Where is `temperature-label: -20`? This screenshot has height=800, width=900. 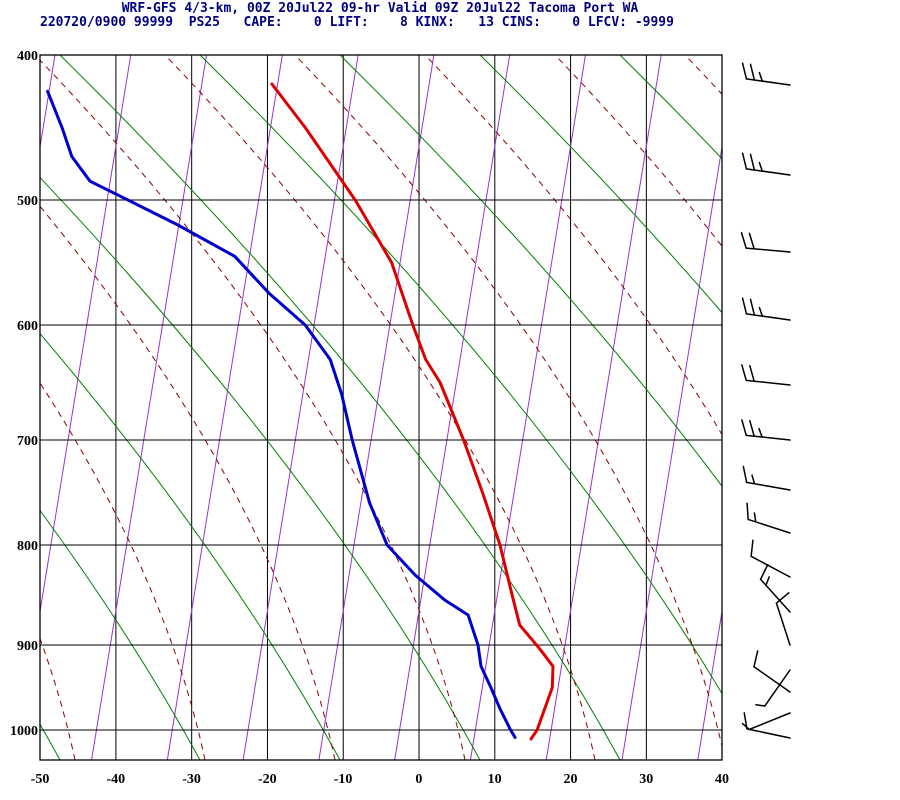
temperature-label: -20 is located at coordinates (267, 779).